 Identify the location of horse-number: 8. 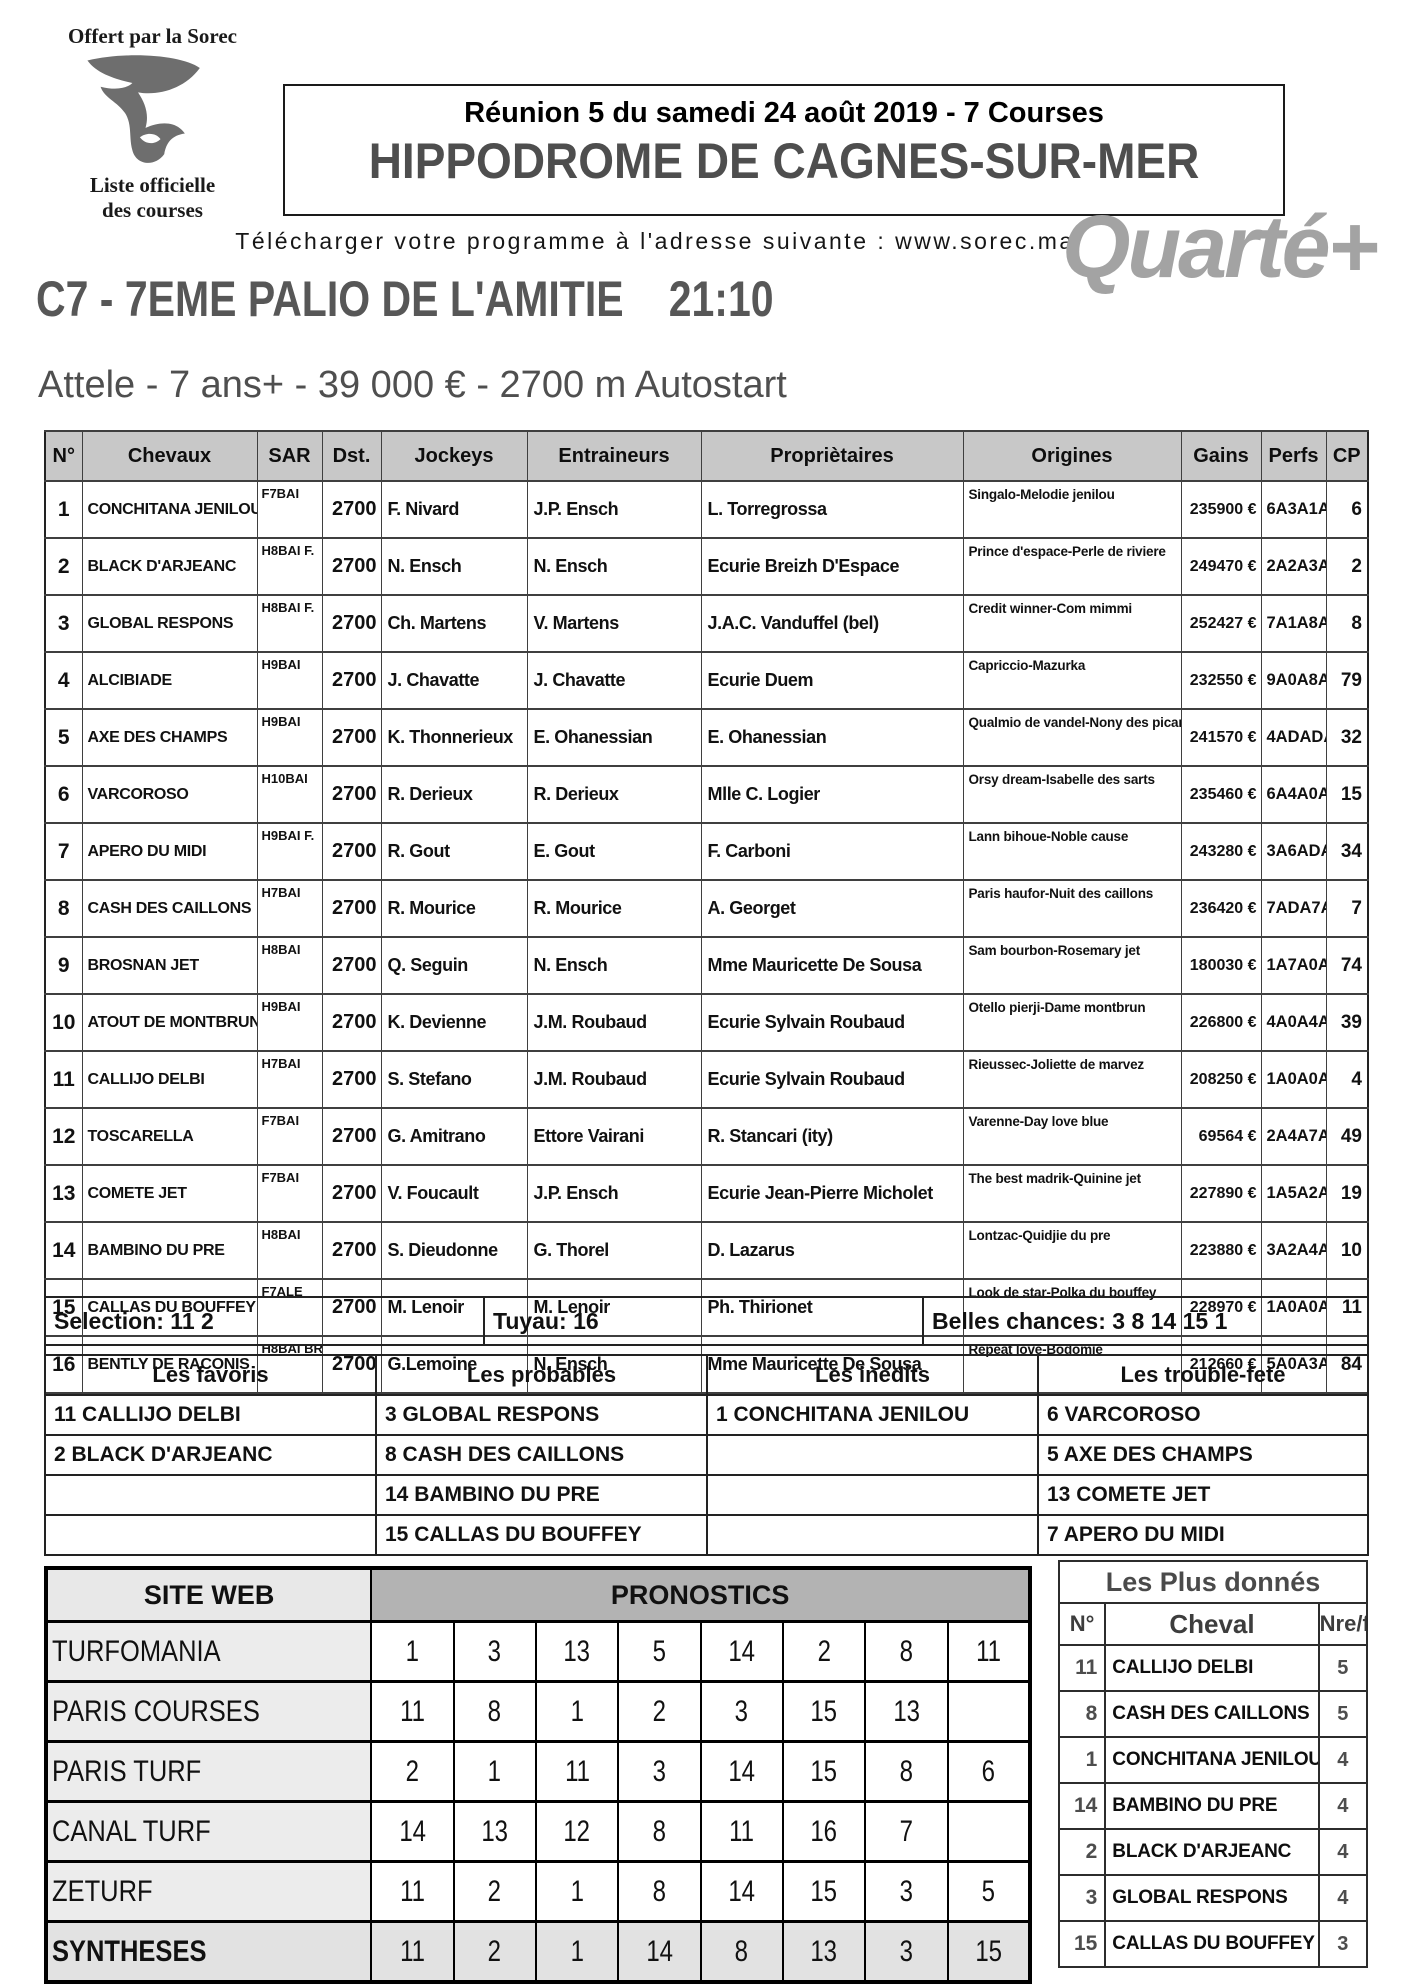
(1082, 1714).